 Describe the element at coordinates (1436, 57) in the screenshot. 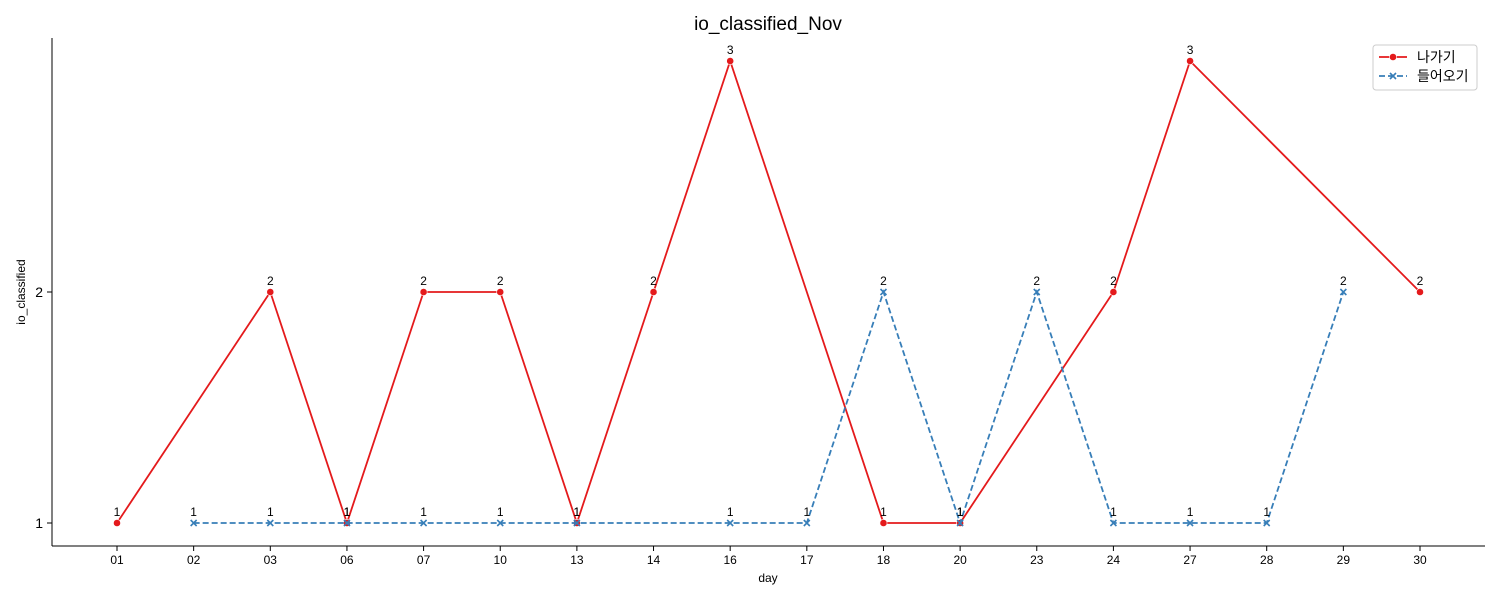

I see `legend-label-0: 나가기` at that location.